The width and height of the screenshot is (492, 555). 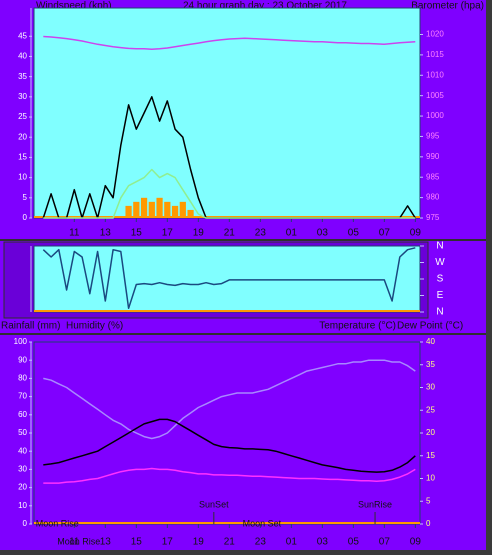 I want to click on y-tick-label: 35, so click(x=22, y=76).